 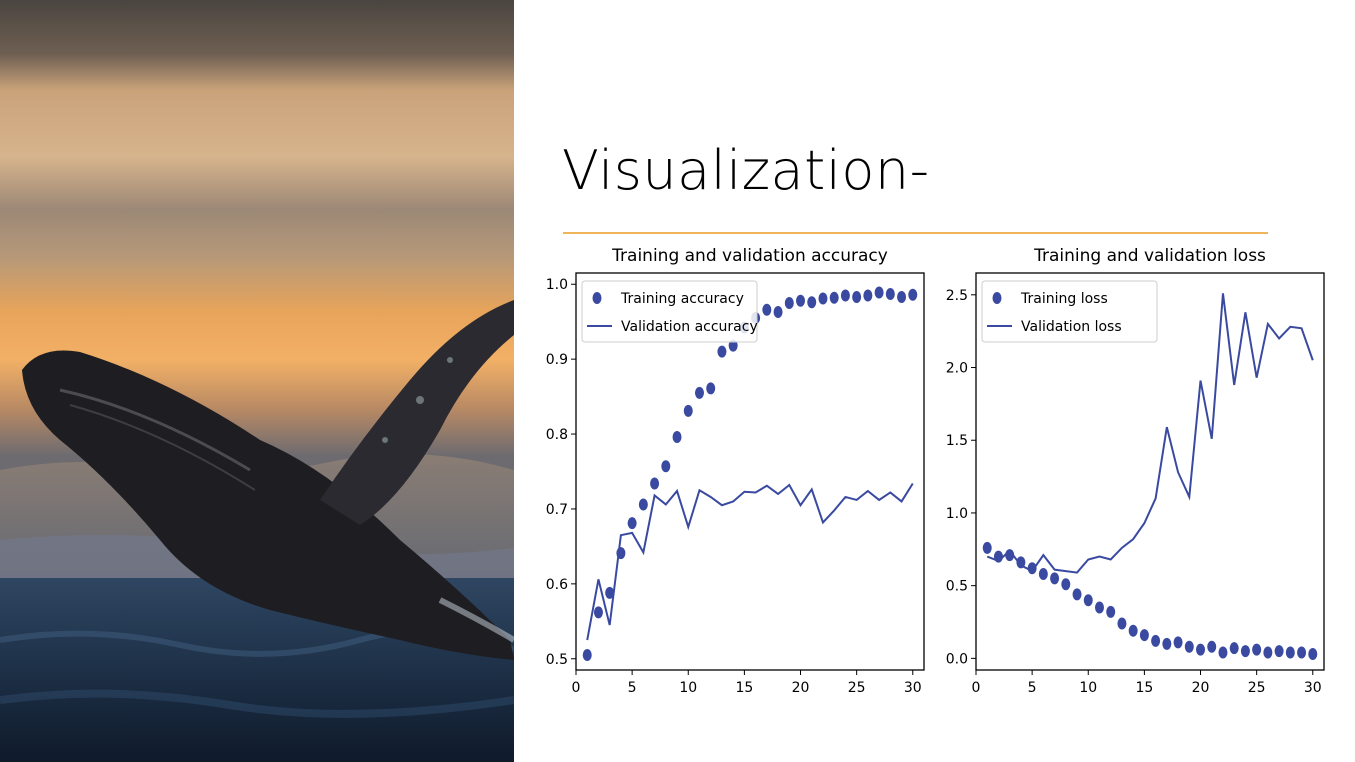 What do you see at coordinates (1150, 433) in the screenshot?
I see `loss-validation-line` at bounding box center [1150, 433].